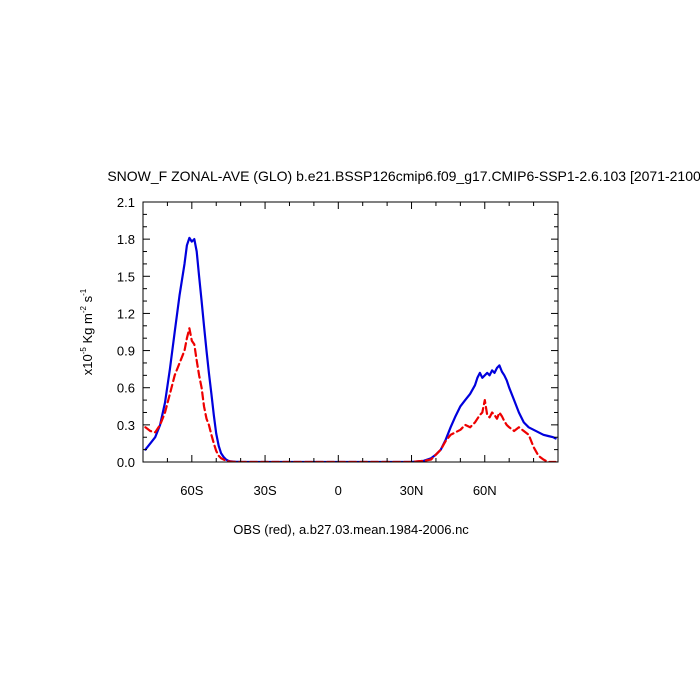 The height and width of the screenshot is (700, 700). What do you see at coordinates (126, 388) in the screenshot?
I see `y-tick-label: 0.6` at bounding box center [126, 388].